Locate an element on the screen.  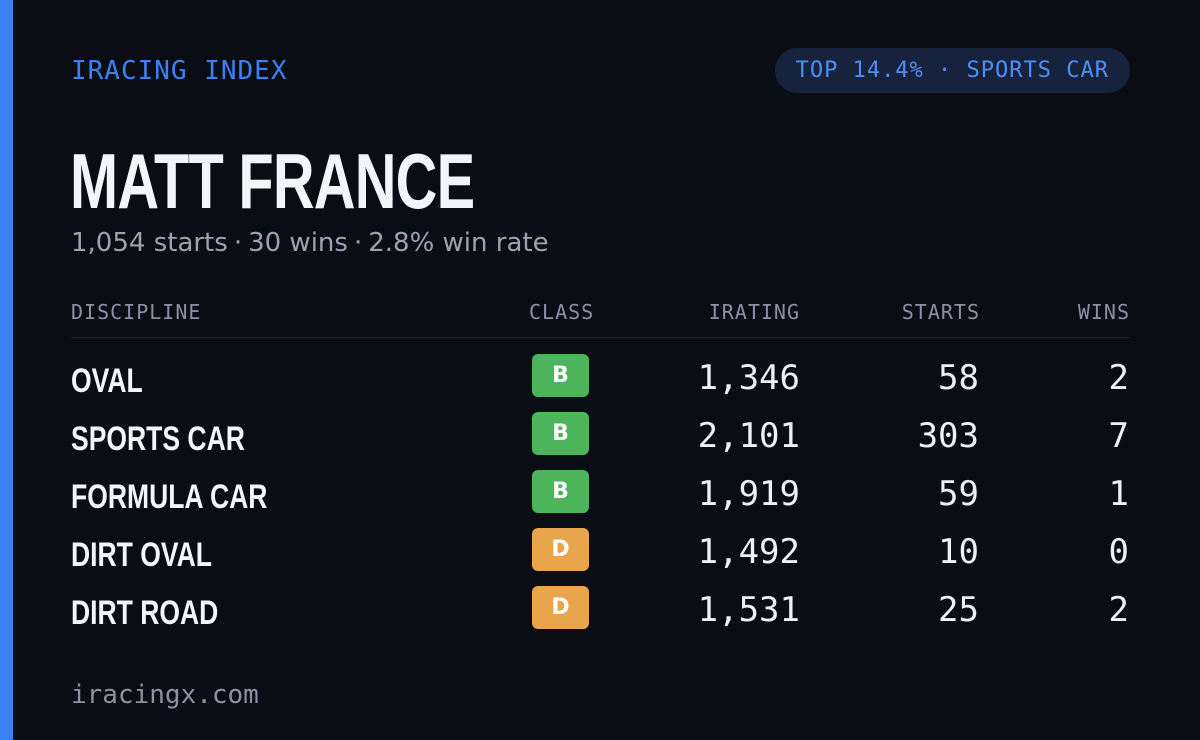
starts-value: 59 is located at coordinates (958, 494).